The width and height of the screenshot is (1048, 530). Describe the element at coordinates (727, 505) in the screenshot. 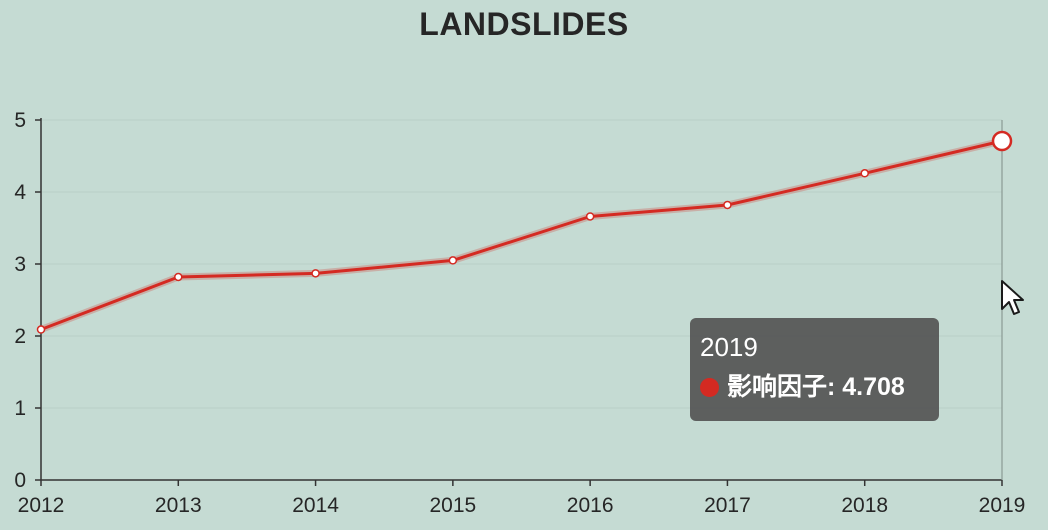

I see `x-tick-label-2017: 2017` at that location.